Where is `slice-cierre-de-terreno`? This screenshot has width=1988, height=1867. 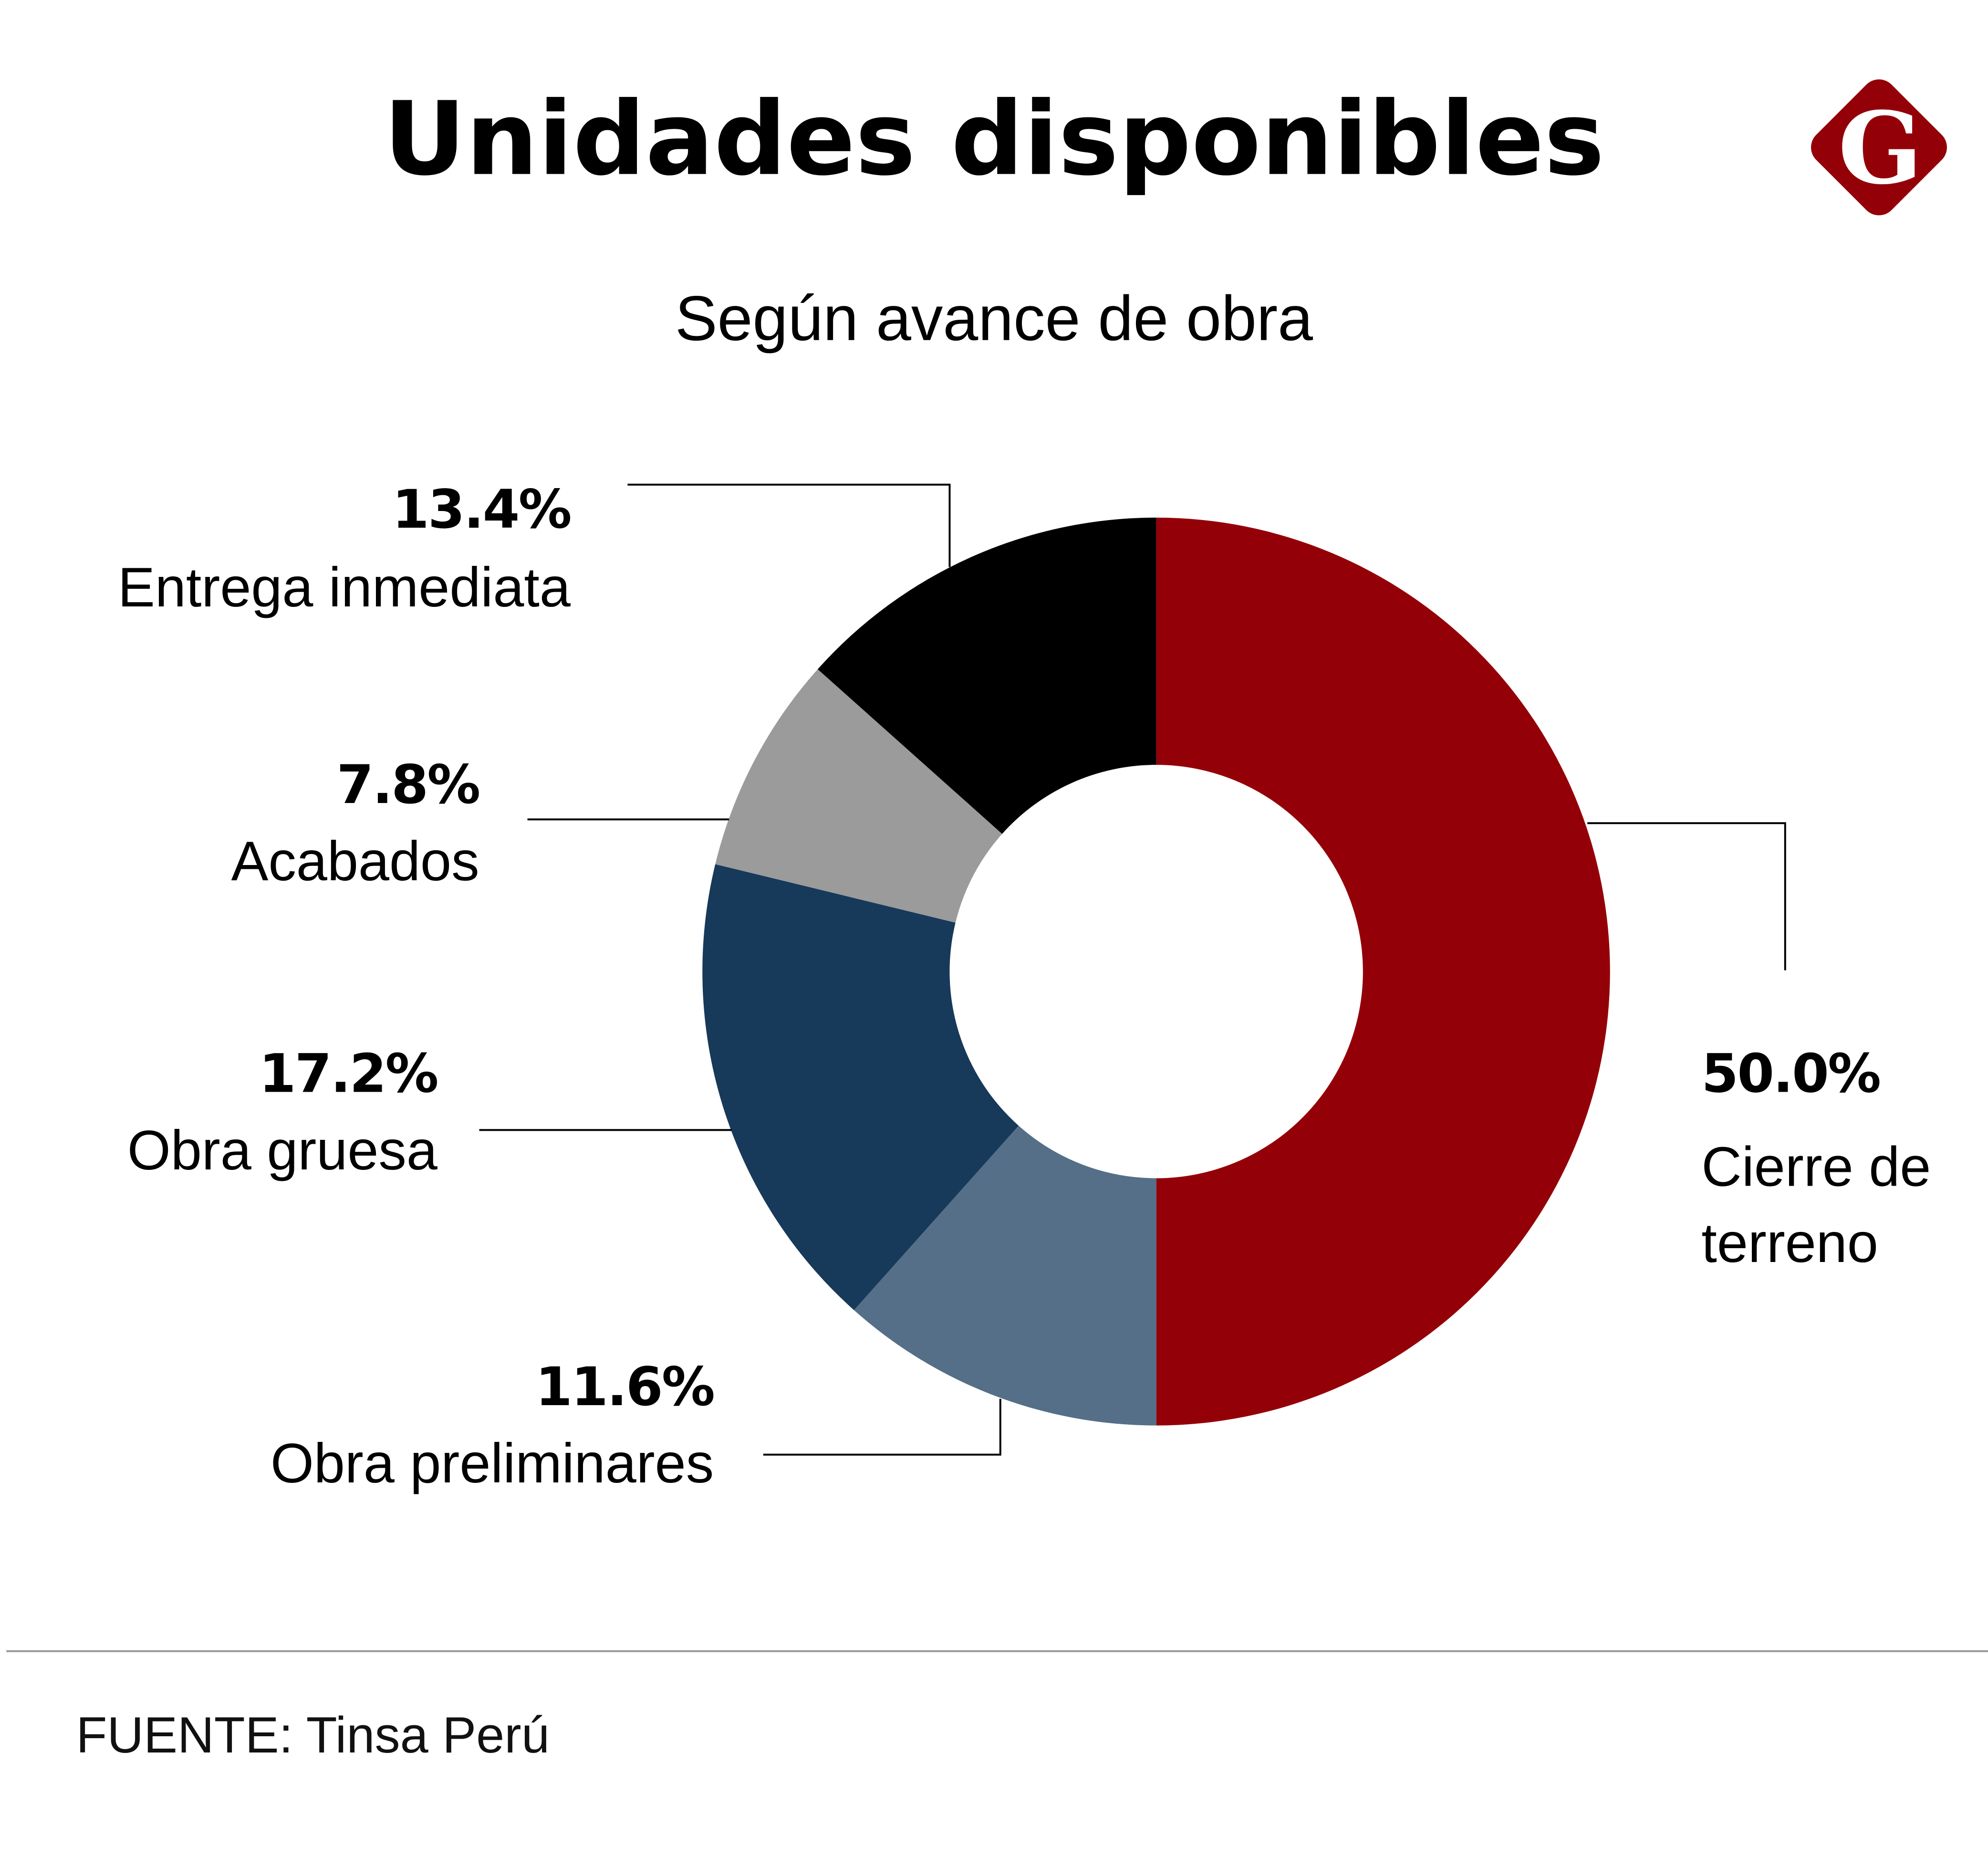 slice-cierre-de-terreno is located at coordinates (1383, 971).